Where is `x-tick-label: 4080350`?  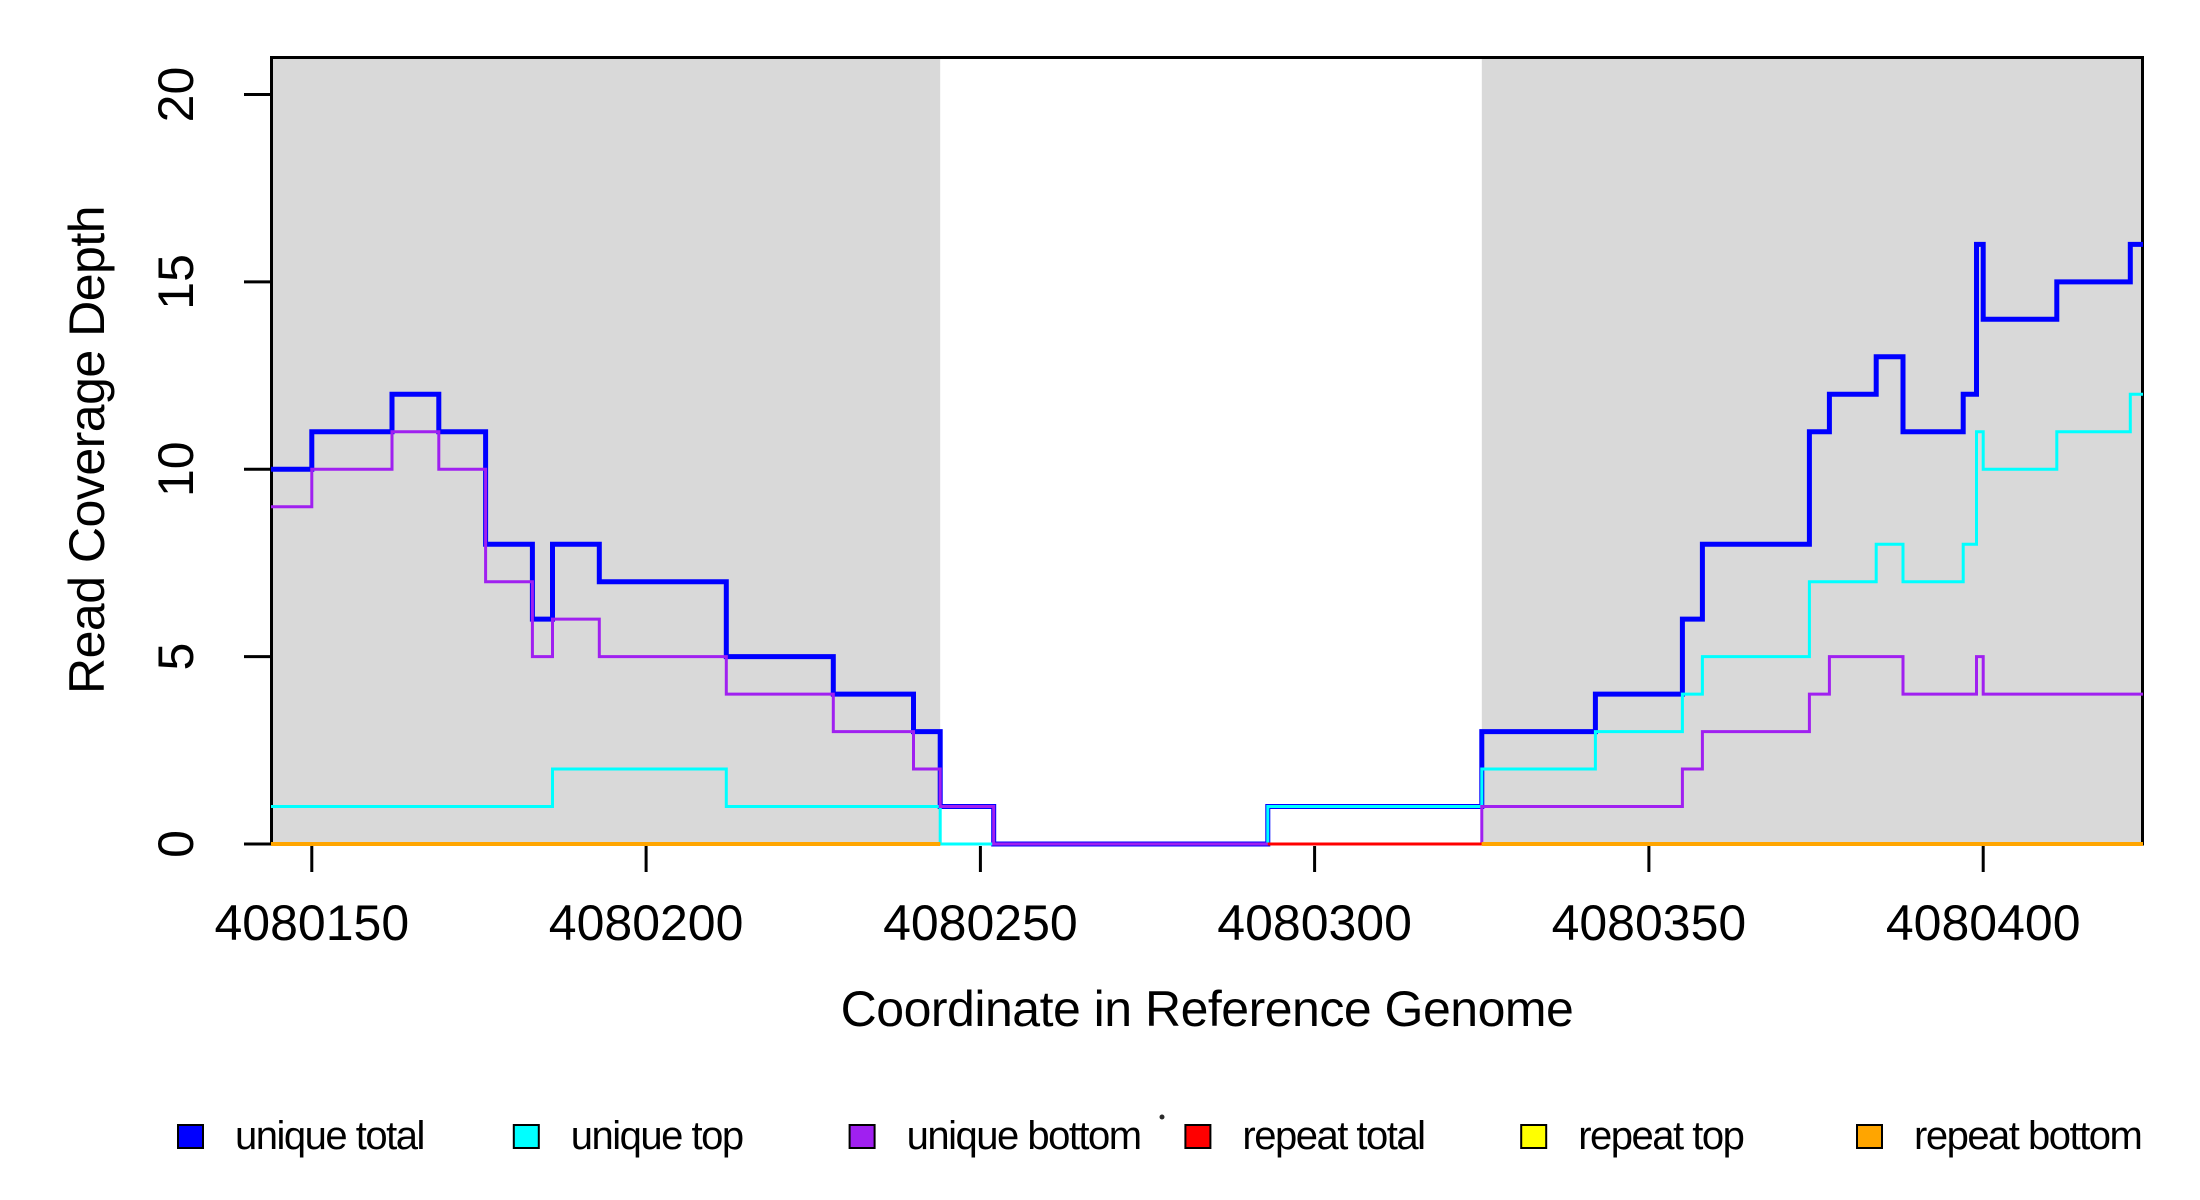 x-tick-label: 4080350 is located at coordinates (1649, 923).